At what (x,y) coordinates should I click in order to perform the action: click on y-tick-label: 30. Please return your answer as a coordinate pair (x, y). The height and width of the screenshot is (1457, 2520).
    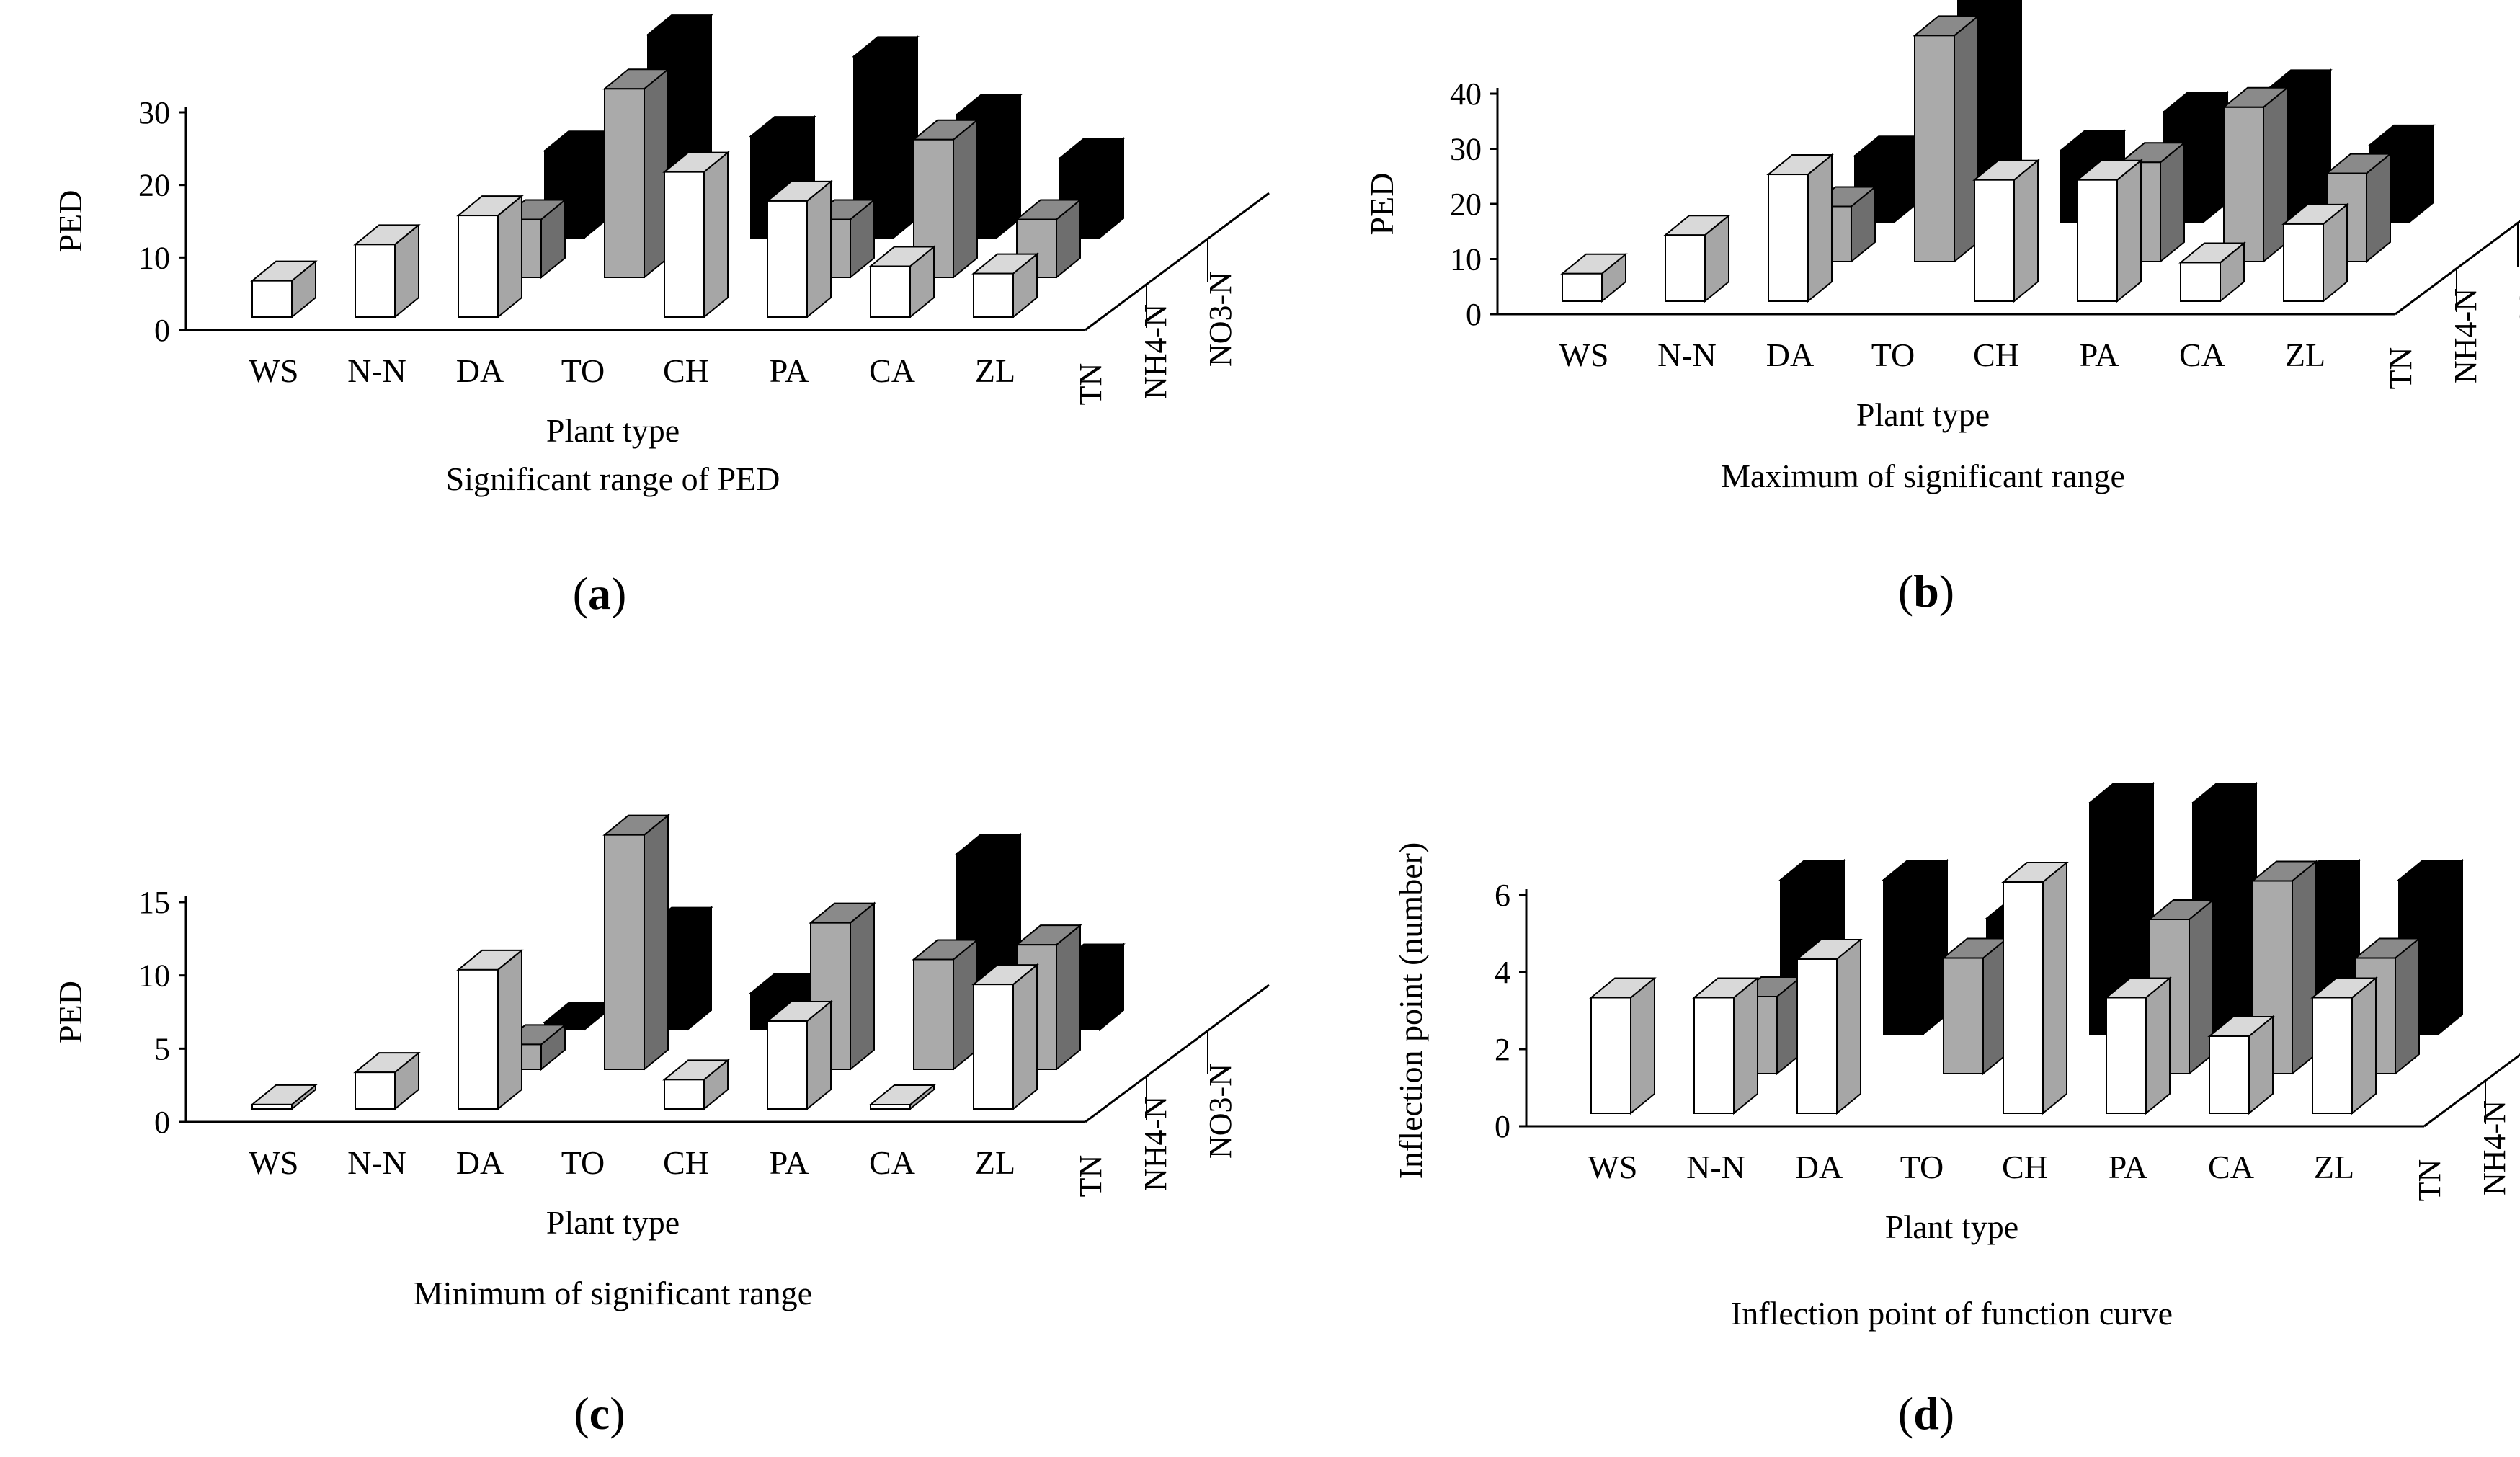
    Looking at the image, I should click on (154, 113).